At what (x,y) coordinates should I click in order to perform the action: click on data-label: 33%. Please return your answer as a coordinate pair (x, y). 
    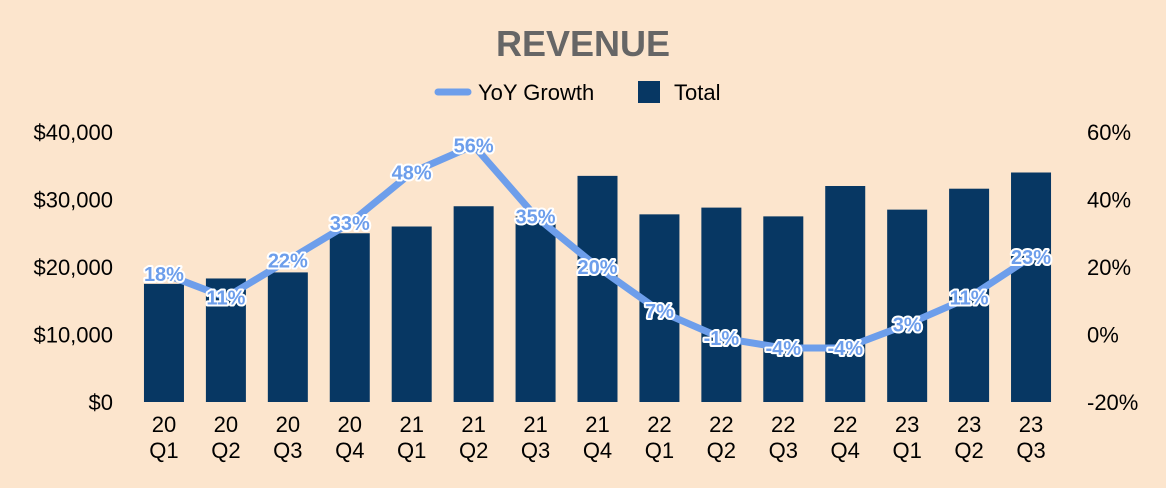
    Looking at the image, I should click on (350, 224).